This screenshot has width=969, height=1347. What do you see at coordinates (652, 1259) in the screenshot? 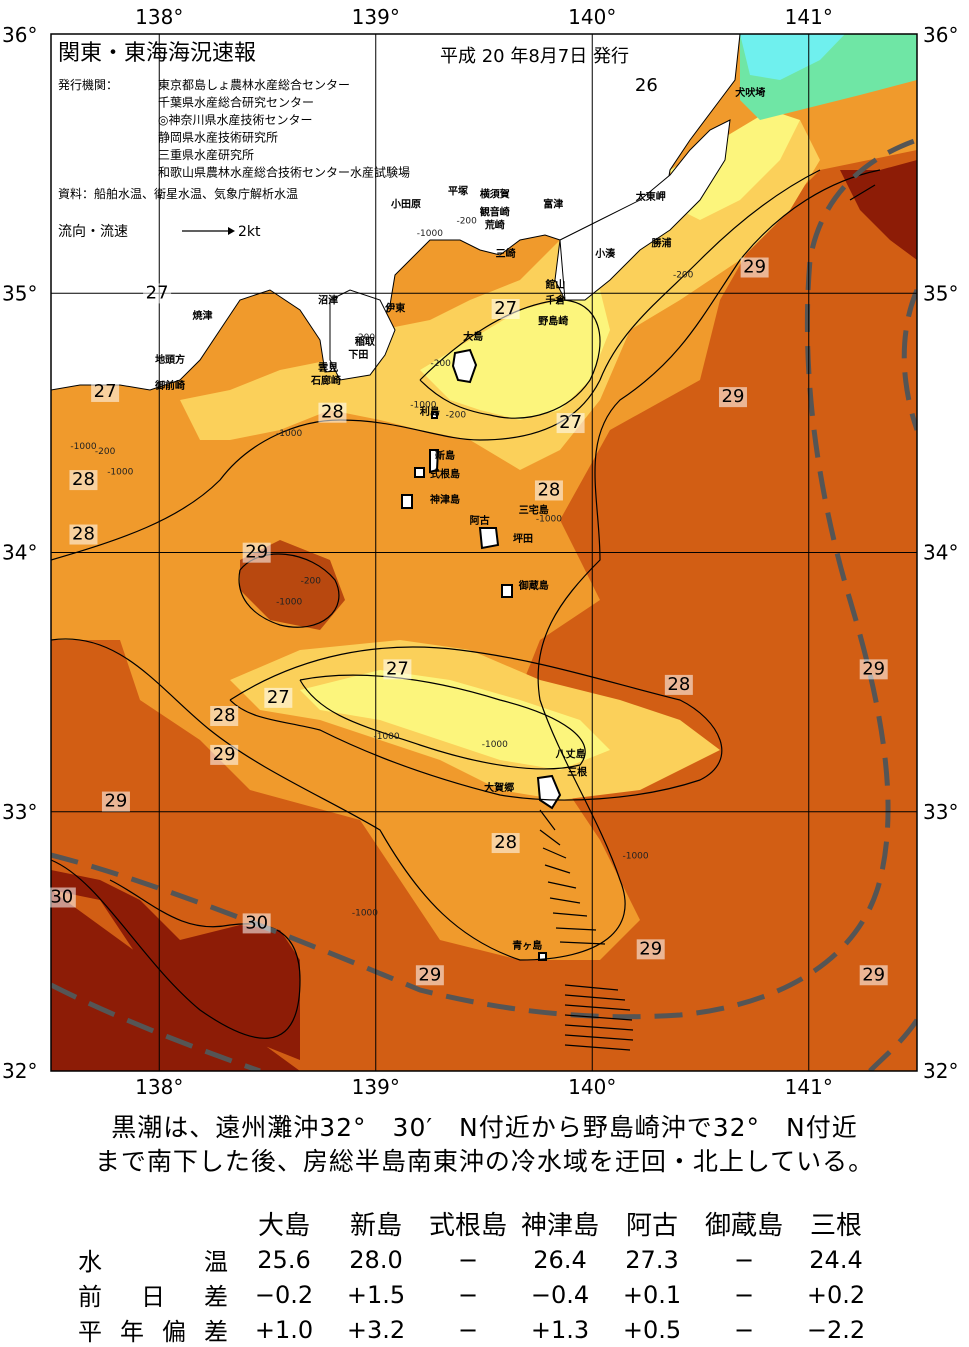
I see `table-cell: 27.3` at bounding box center [652, 1259].